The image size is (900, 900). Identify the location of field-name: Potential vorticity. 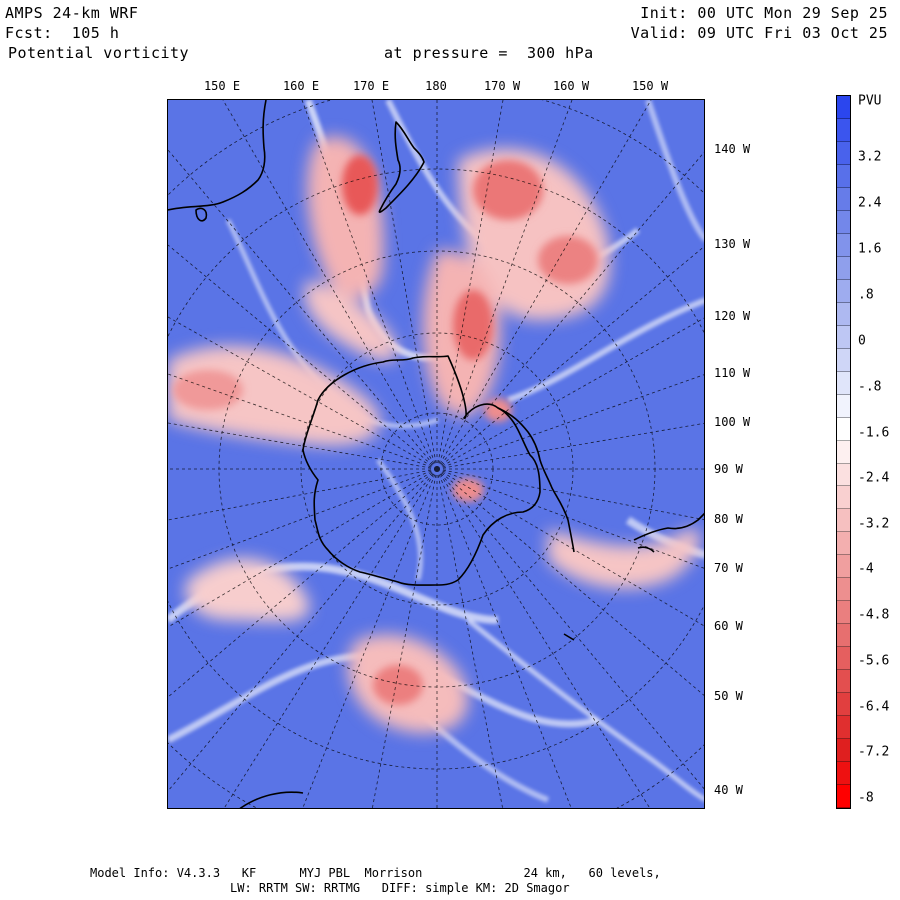
(99, 53).